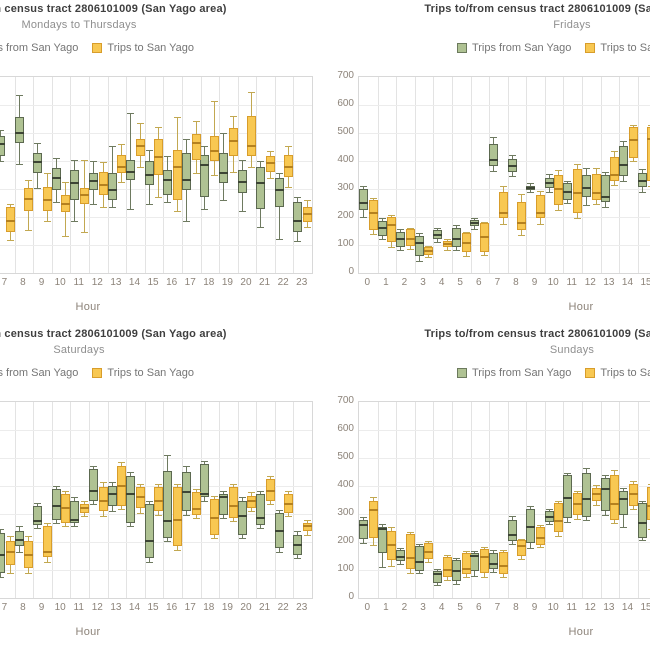  Describe the element at coordinates (345, 131) in the screenshot. I see `y-tick-label: 500` at that location.